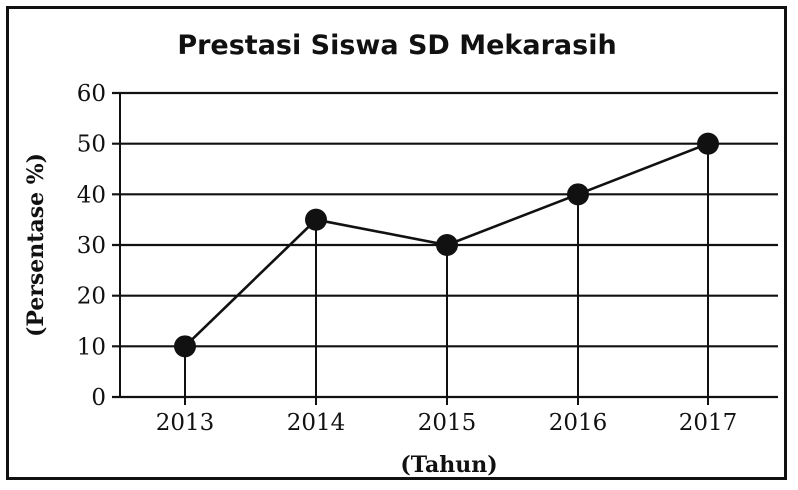 The height and width of the screenshot is (490, 798). Describe the element at coordinates (91, 246) in the screenshot. I see `y-tick-label: 30` at that location.